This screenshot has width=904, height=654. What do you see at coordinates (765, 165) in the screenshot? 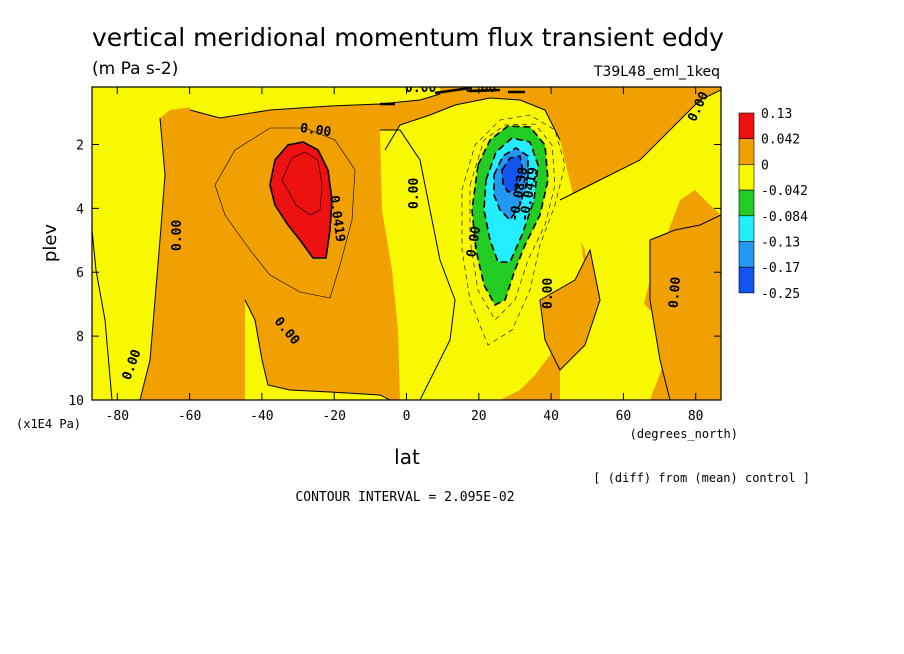
I see `colorbar-label: 0` at bounding box center [765, 165].